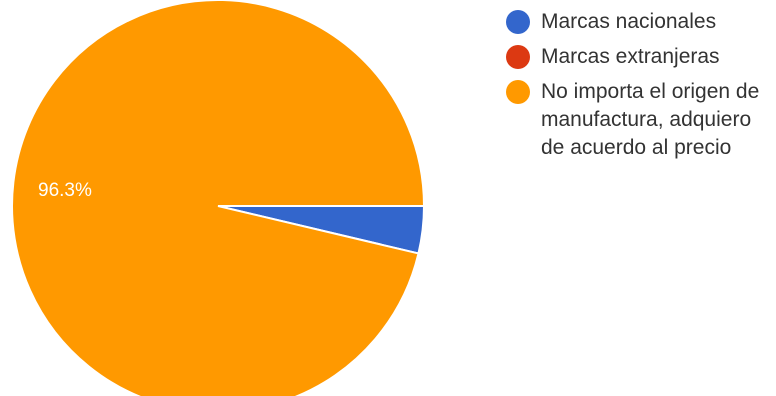  Describe the element at coordinates (630, 56) in the screenshot. I see `legend-label: Marcas extranjeras` at that location.